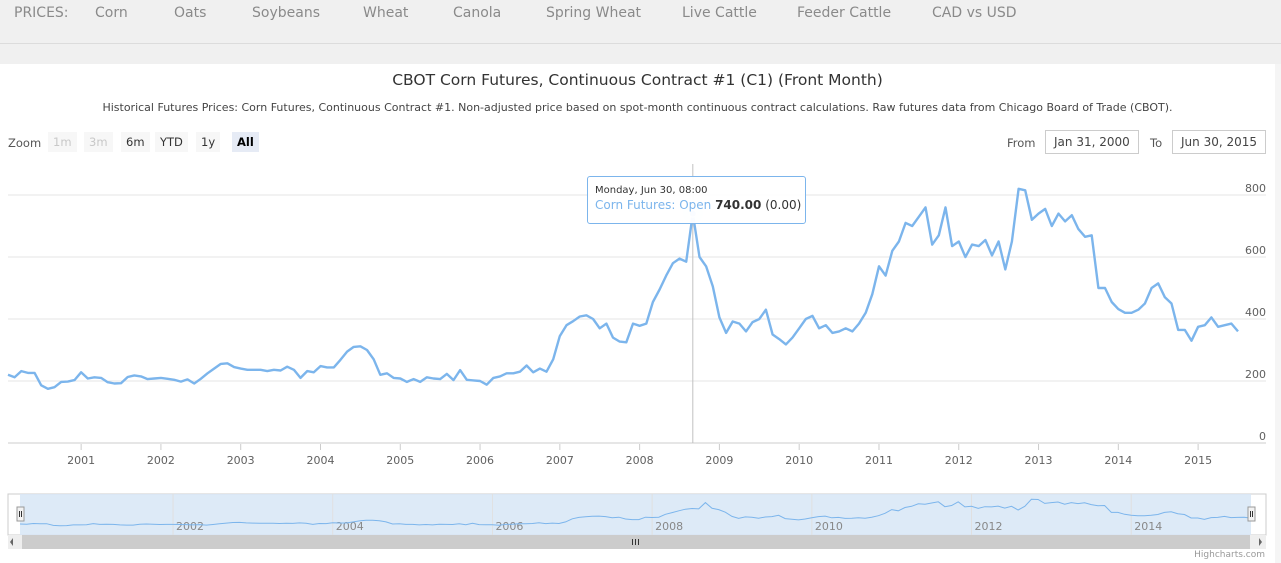 This screenshot has height=563, width=1281. I want to click on nav-canola: Canola, so click(477, 13).